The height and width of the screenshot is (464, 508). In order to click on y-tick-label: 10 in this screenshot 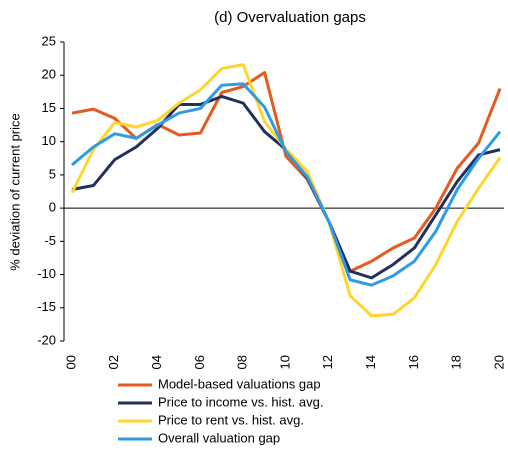, I will do `click(49, 140)`.